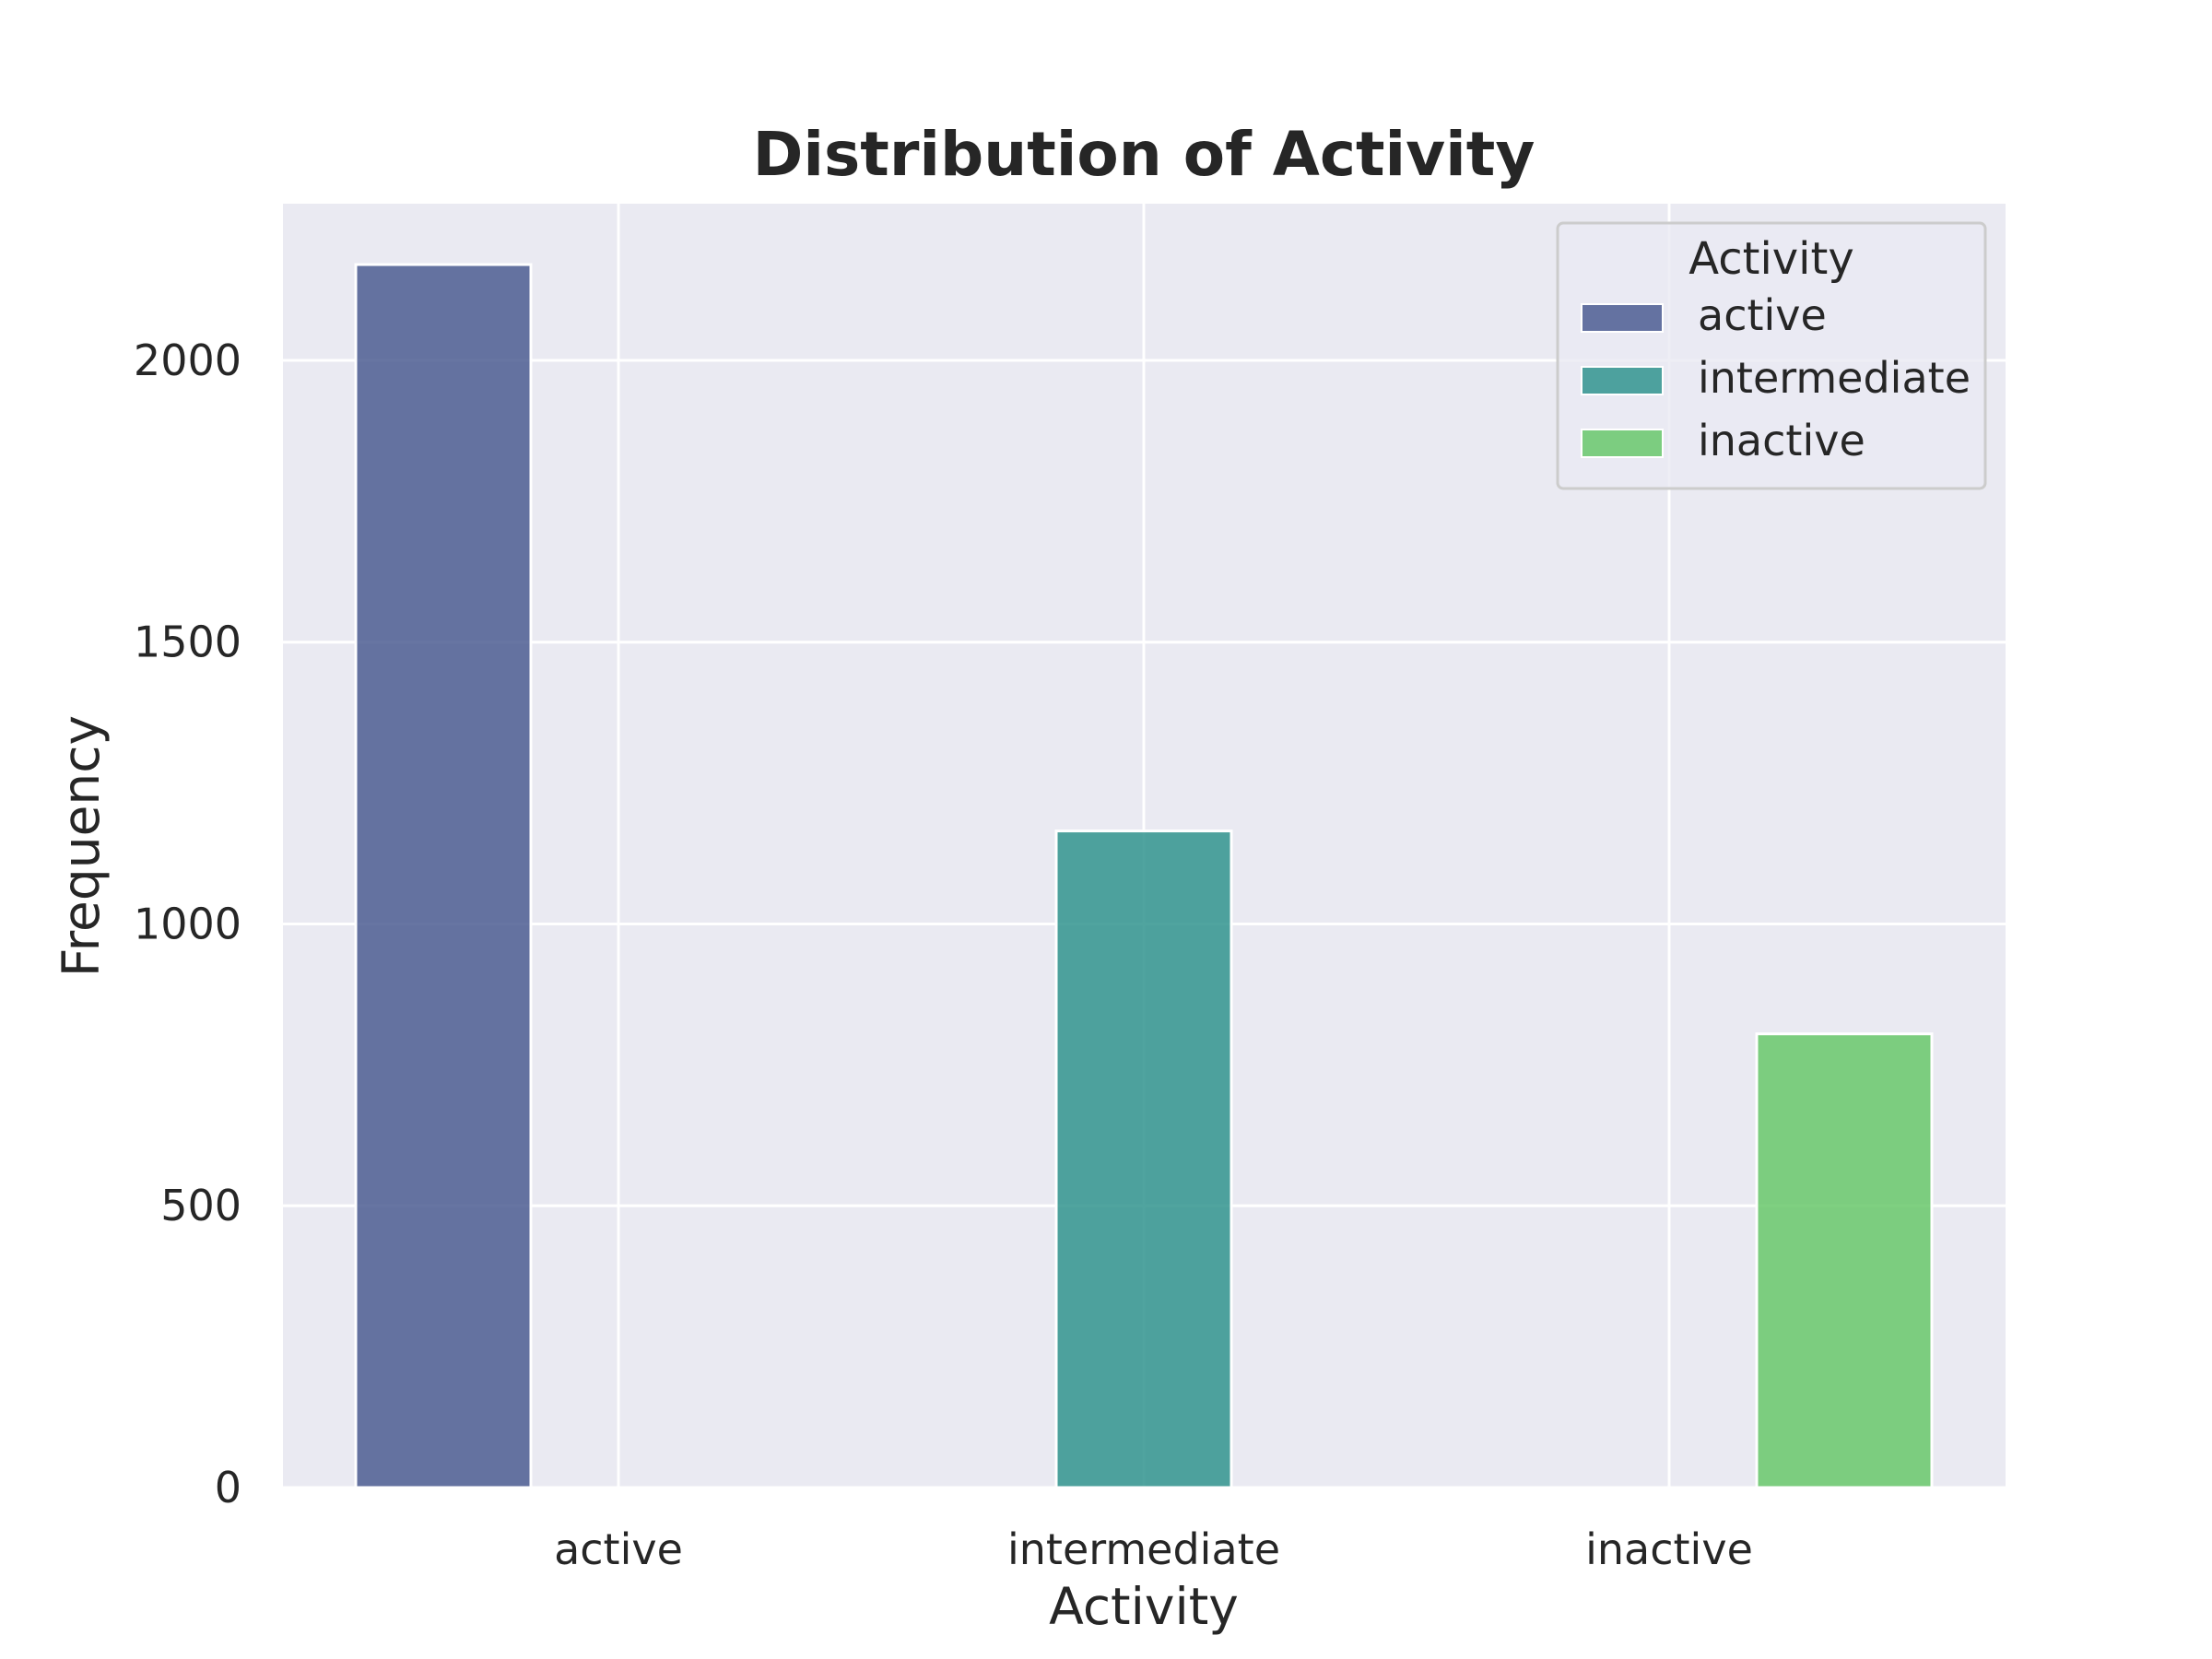 This screenshot has height=1659, width=2212. Describe the element at coordinates (618, 1549) in the screenshot. I see `x-tick-label: active` at that location.